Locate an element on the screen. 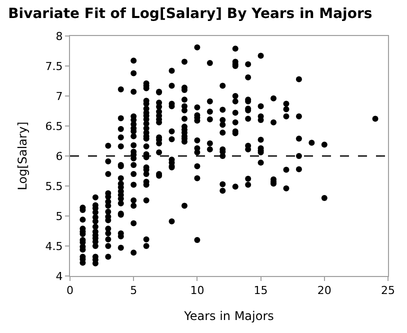 The height and width of the screenshot is (333, 407). y-tick-label: 8 is located at coordinates (59, 36).